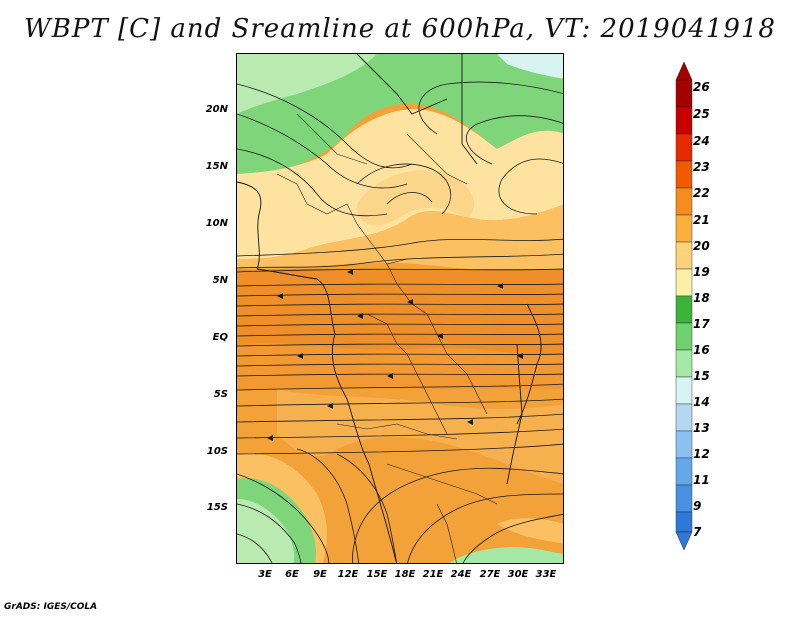 The image size is (800, 618). Describe the element at coordinates (307, 84) in the screenshot. I see `north-lightgreen-zone` at that location.